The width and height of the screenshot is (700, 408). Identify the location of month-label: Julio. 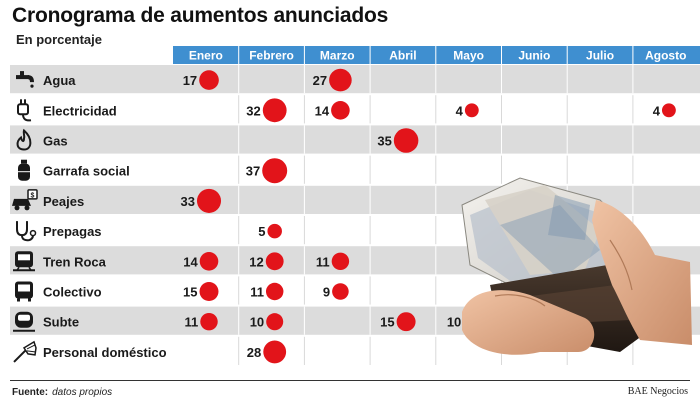
(600, 56).